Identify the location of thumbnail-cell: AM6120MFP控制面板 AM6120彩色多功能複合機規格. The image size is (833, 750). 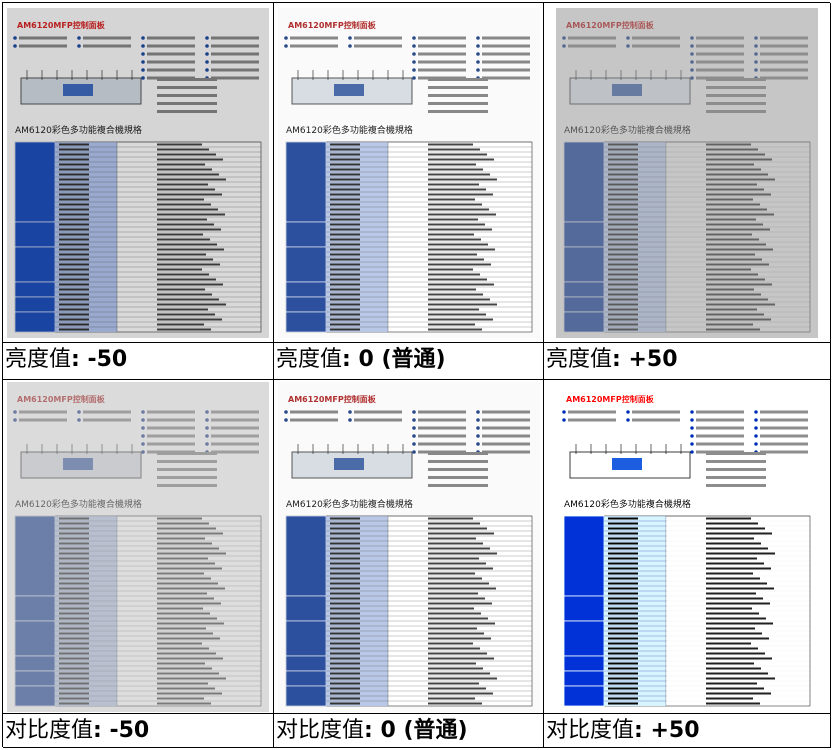
(138, 173).